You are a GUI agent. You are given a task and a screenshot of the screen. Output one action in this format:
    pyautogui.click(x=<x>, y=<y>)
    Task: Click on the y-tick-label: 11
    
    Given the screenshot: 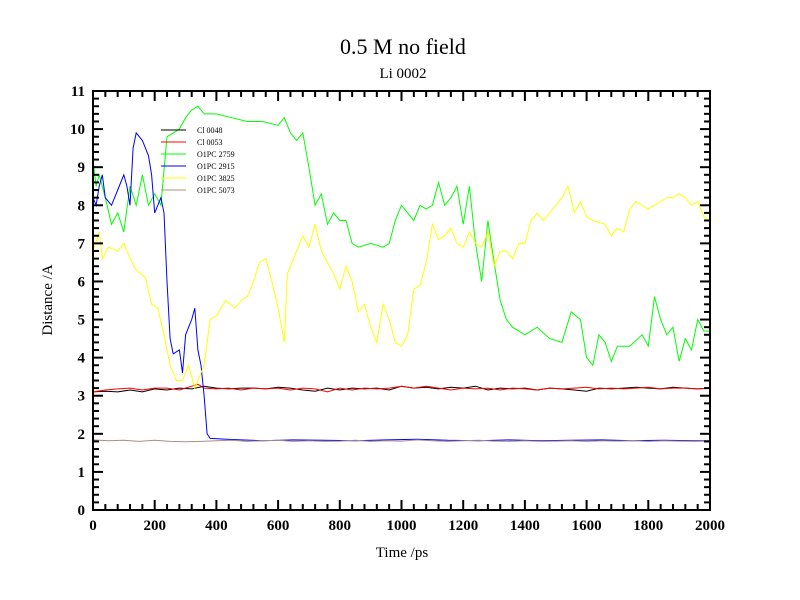 What is the action you would take?
    pyautogui.click(x=78, y=92)
    